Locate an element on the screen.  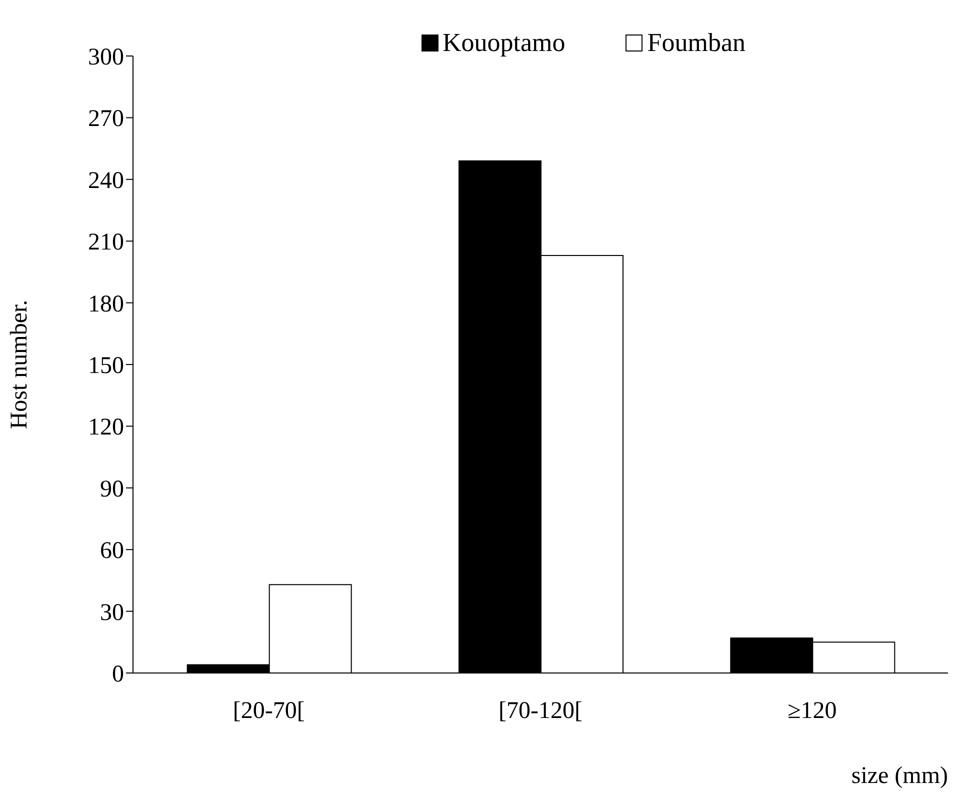
x-tick-label: [70-120[ is located at coordinates (540, 711).